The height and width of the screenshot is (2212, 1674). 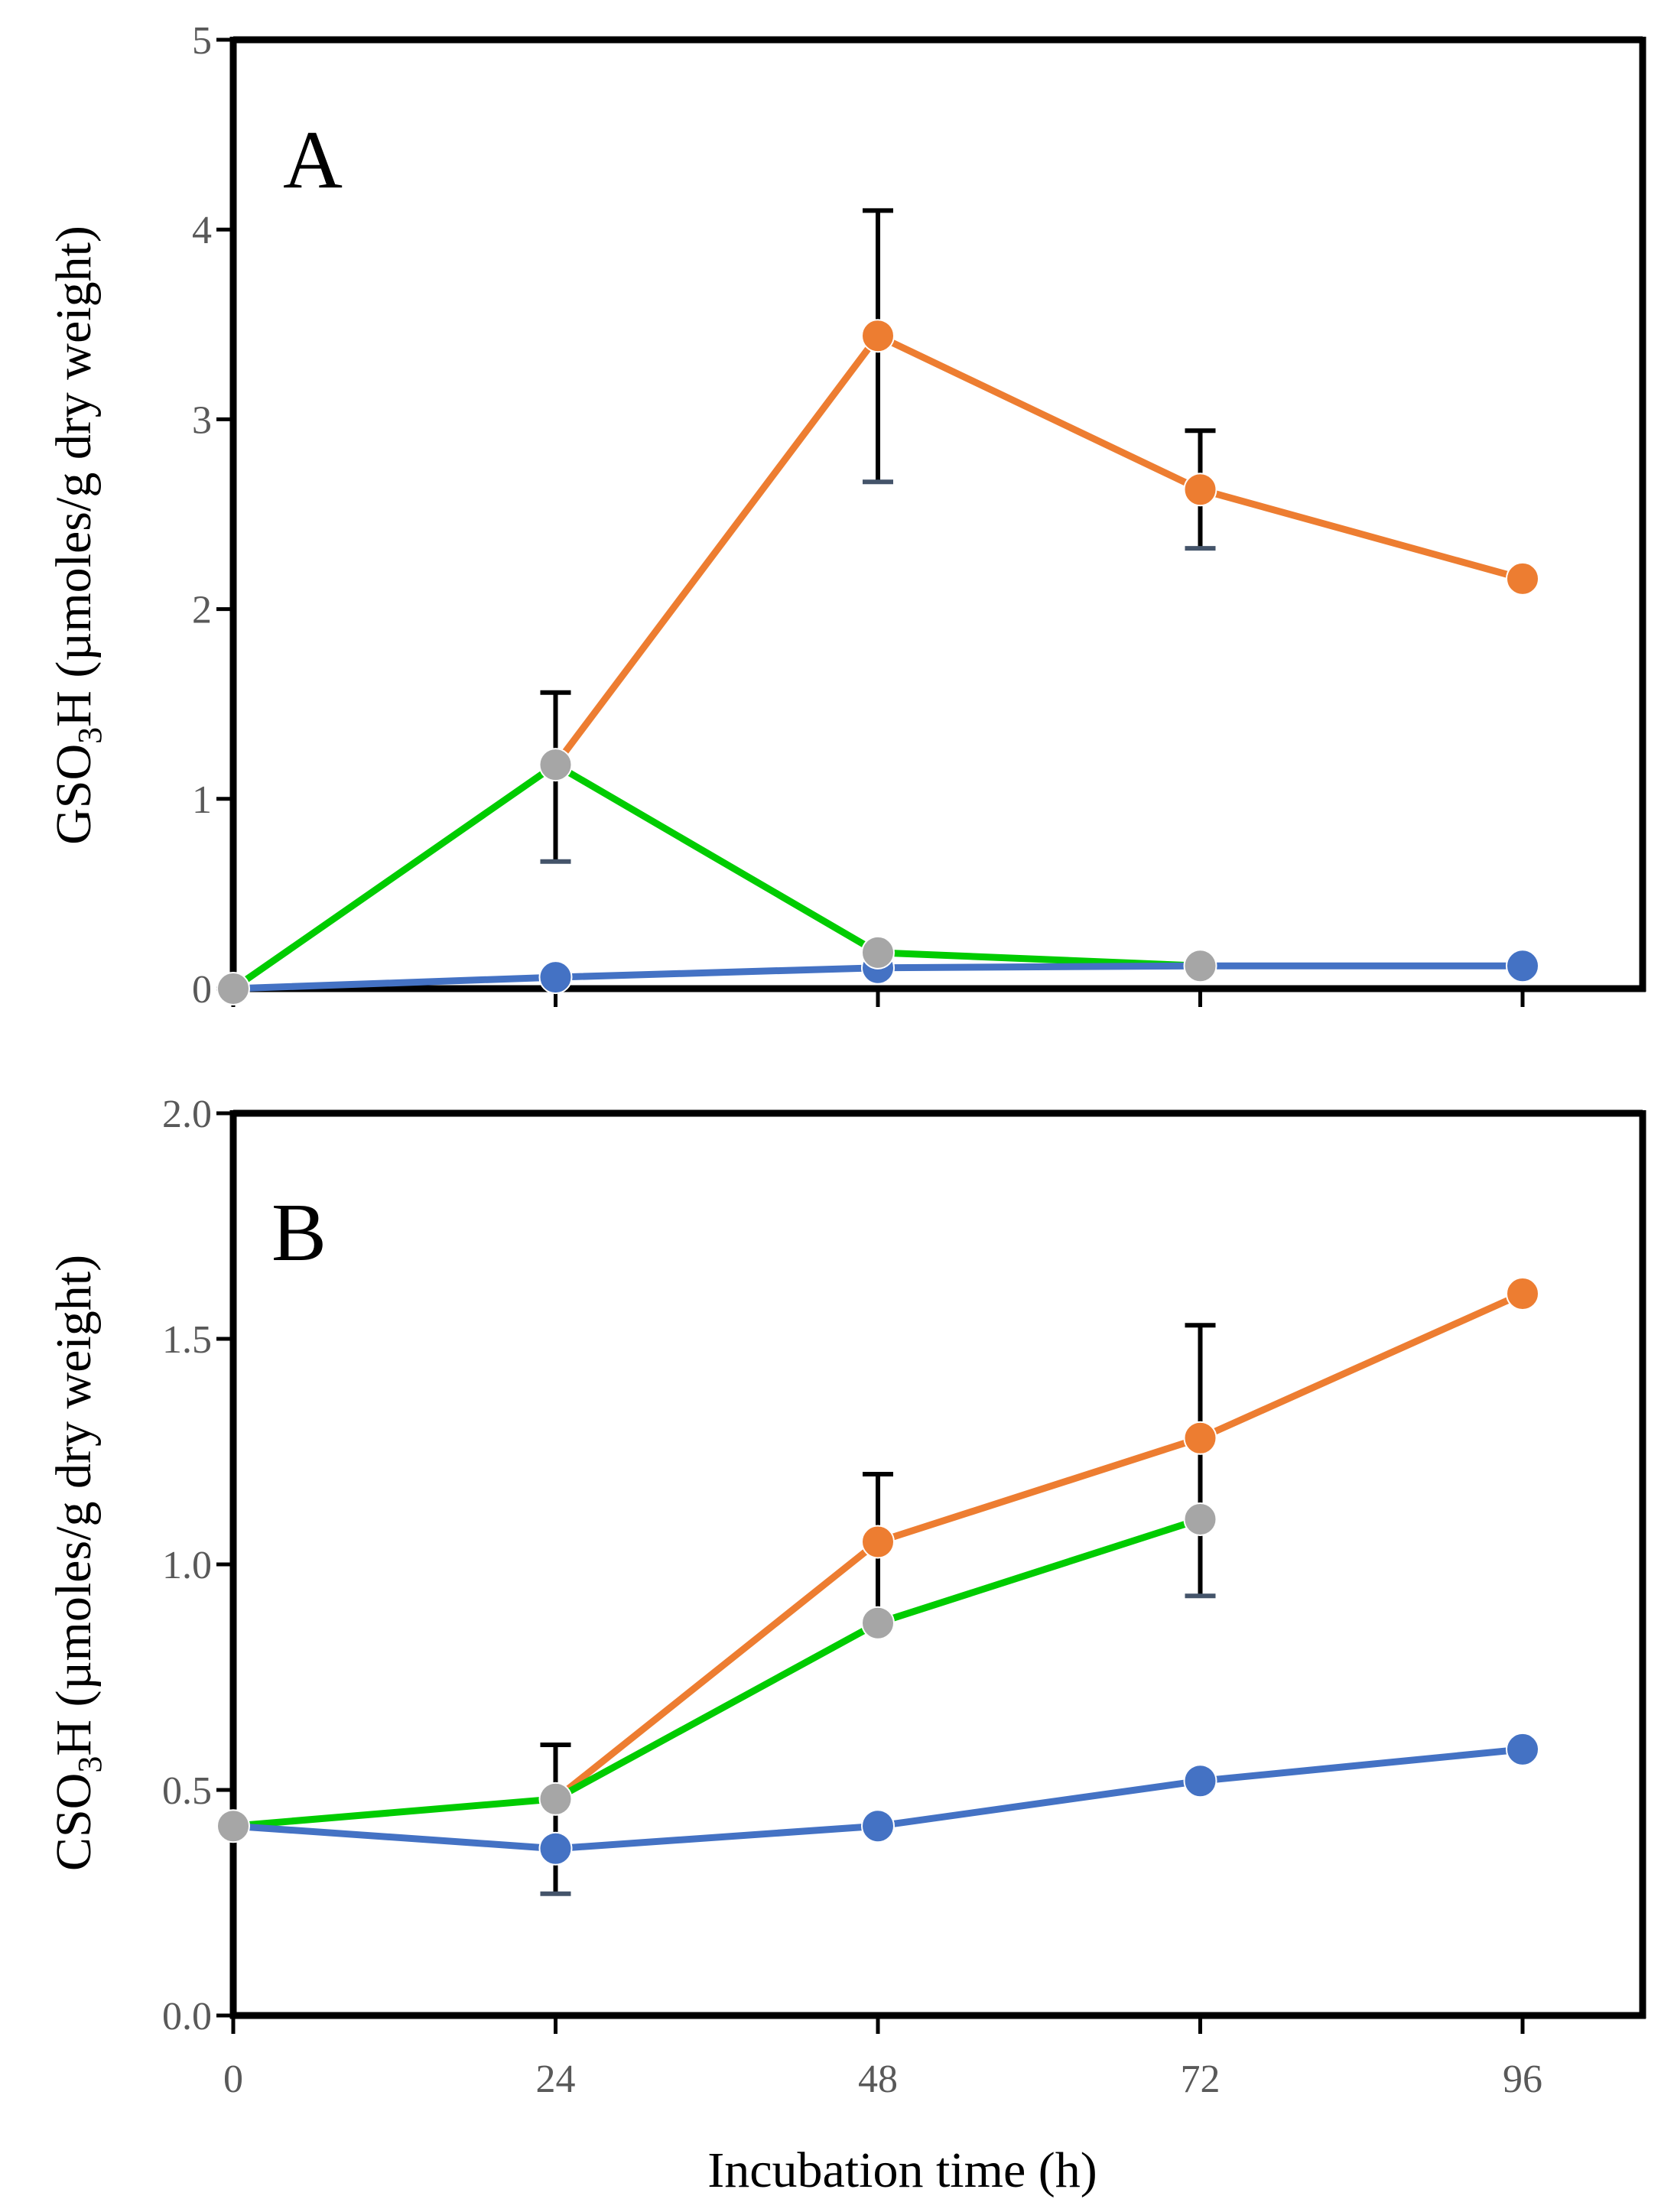 I want to click on panel-b-y-axis-title-main: CSO, so click(x=74, y=1822).